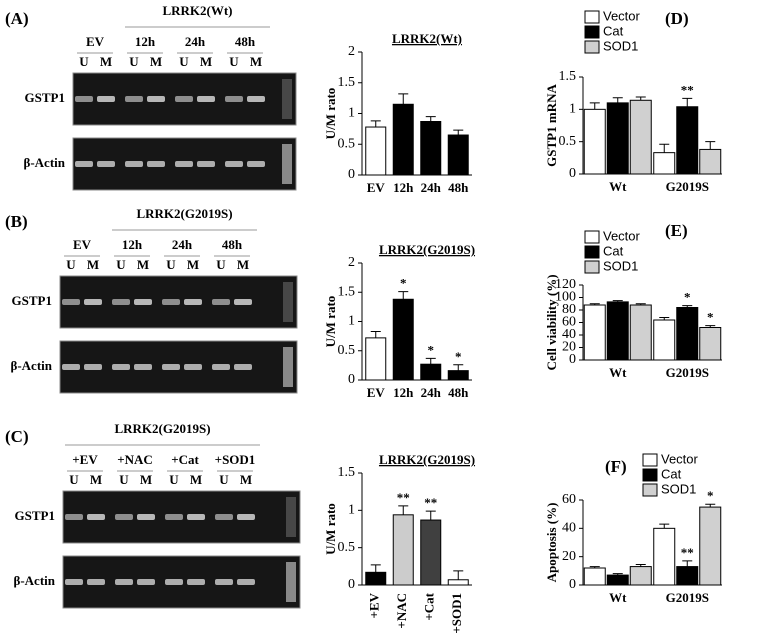  What do you see at coordinates (288, 302) in the screenshot?
I see `ladder` at bounding box center [288, 302].